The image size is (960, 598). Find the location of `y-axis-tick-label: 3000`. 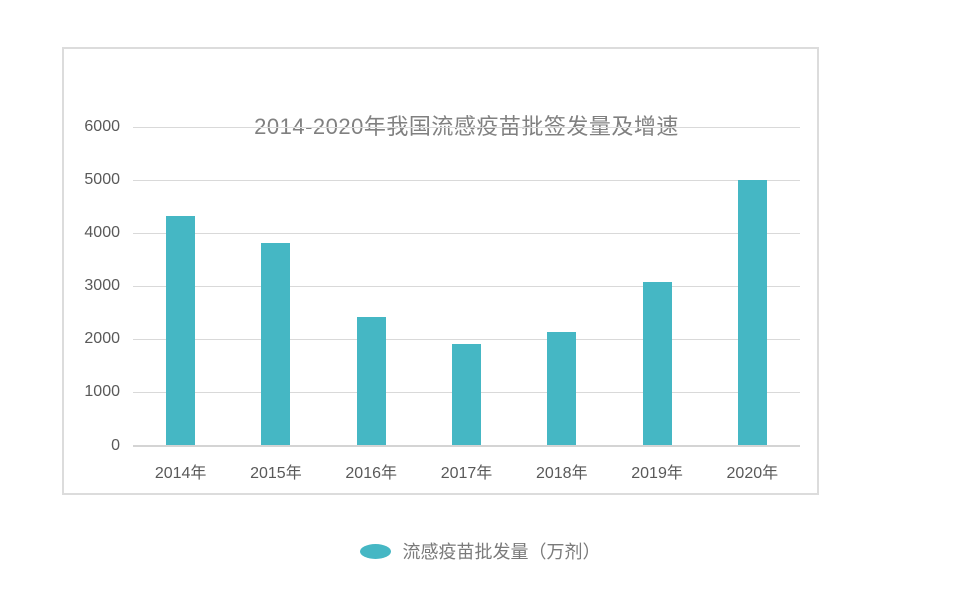

y-axis-tick-label: 3000 is located at coordinates (102, 286).